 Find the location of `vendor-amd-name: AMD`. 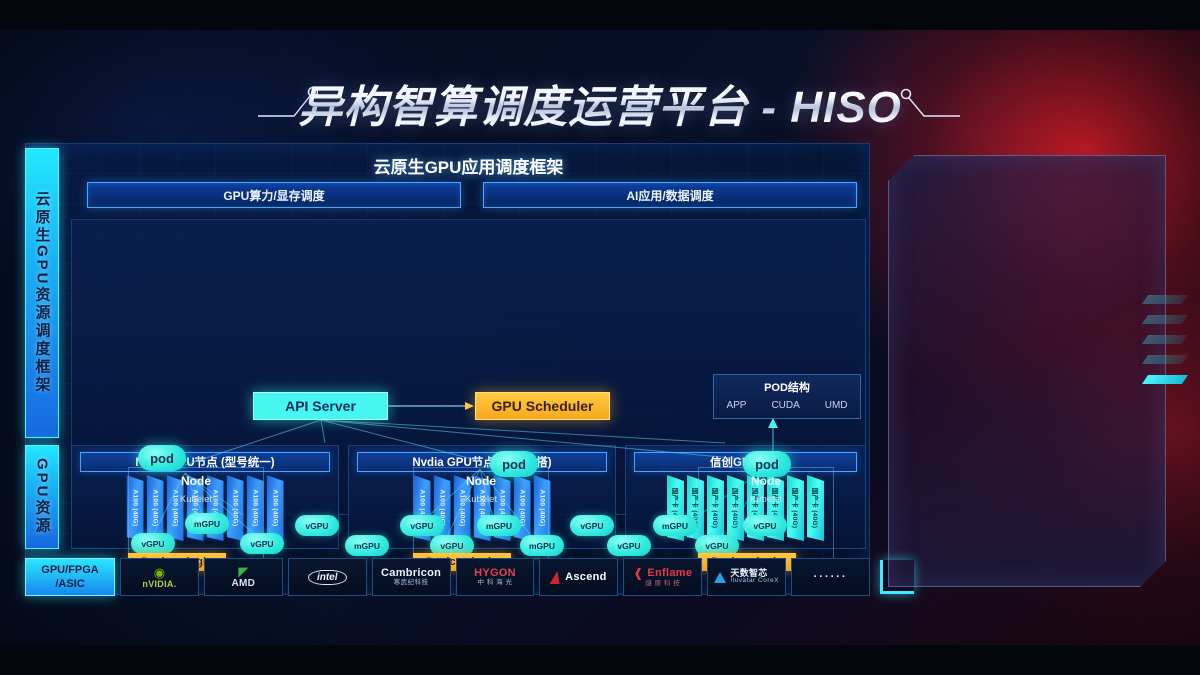

vendor-amd-name: AMD is located at coordinates (243, 583).